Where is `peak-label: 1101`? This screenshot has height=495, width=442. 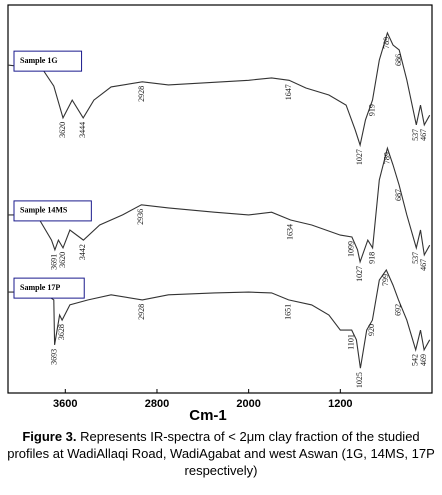
peak-label: 1101 is located at coordinates (350, 342).